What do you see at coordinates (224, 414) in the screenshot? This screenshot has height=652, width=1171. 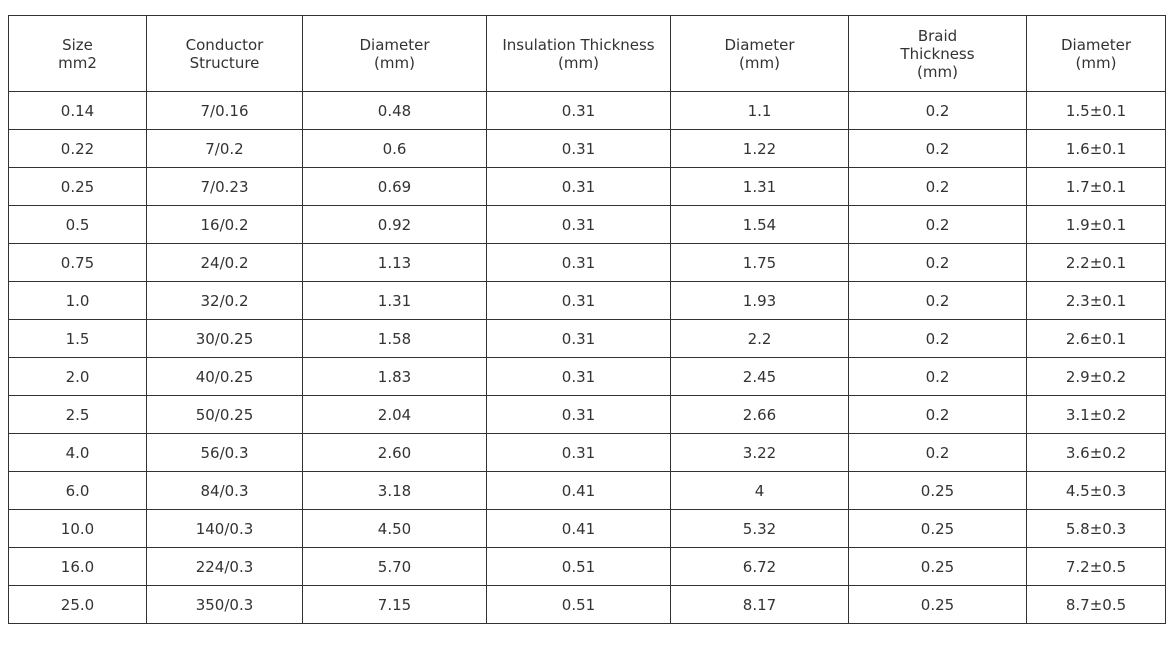 I see `table-cell: 50/0.25` at bounding box center [224, 414].